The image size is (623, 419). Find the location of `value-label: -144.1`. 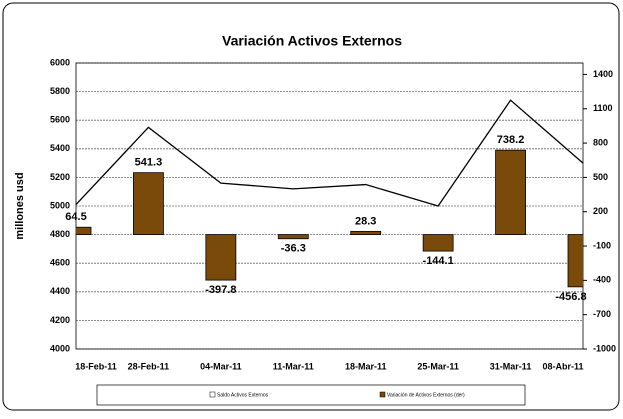

value-label: -144.1 is located at coordinates (438, 261).